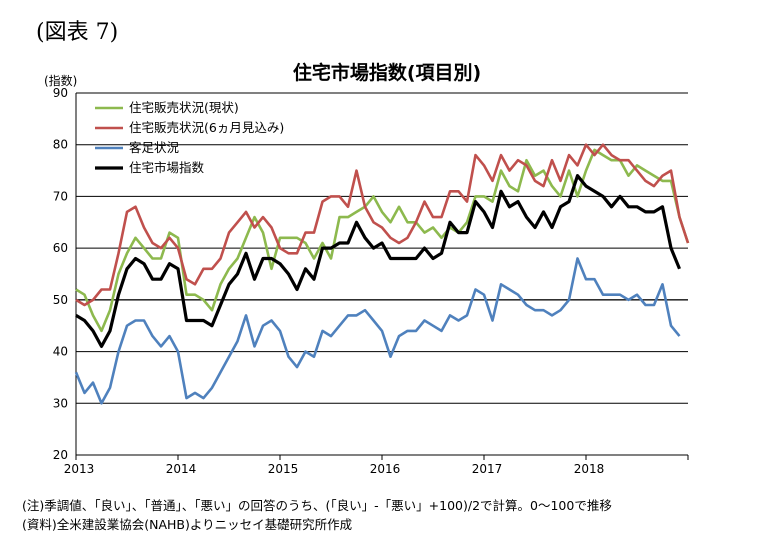 Image resolution: width=774 pixels, height=556 pixels. What do you see at coordinates (60, 196) in the screenshot?
I see `y-tick-label: 70` at bounding box center [60, 196].